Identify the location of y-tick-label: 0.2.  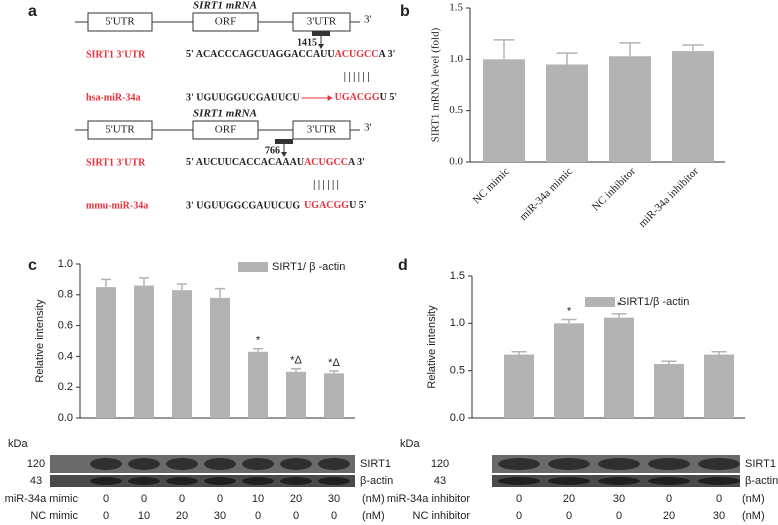
(65, 387).